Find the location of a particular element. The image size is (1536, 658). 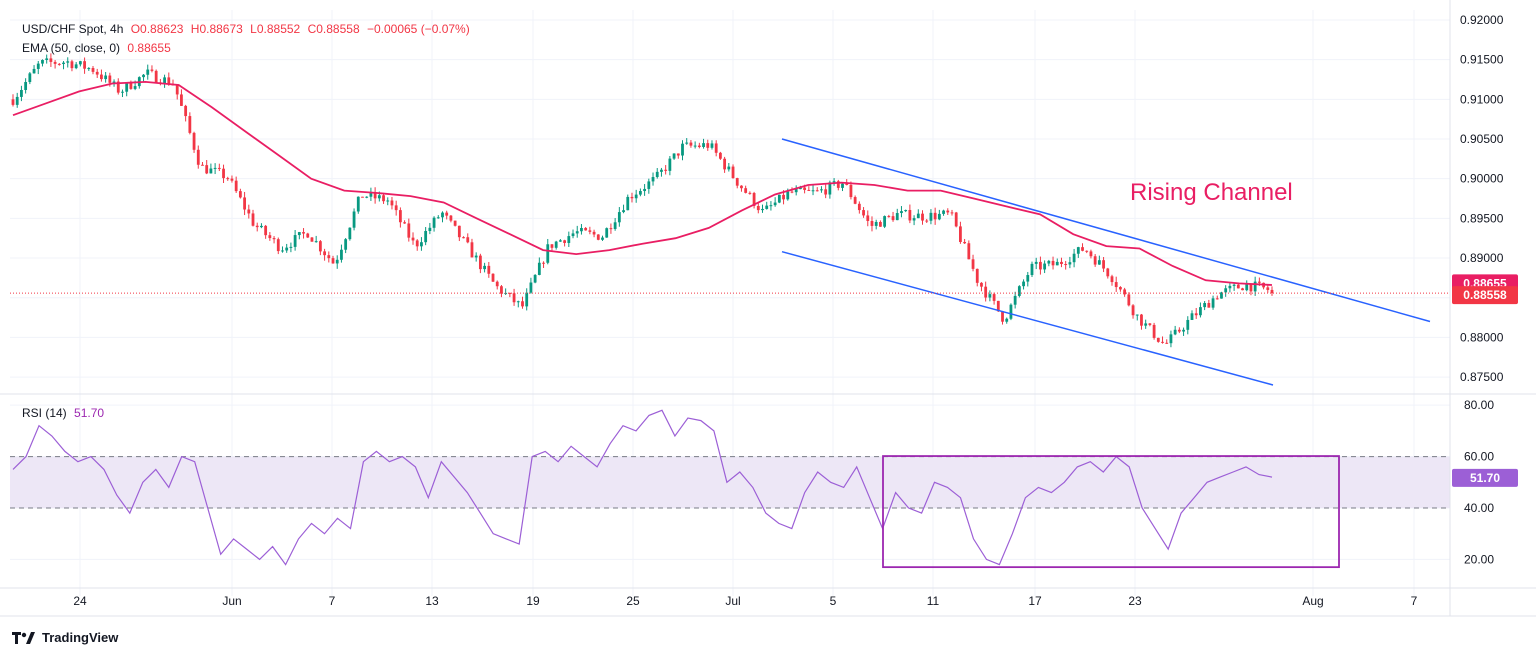

symbol-title: USD/CHF Spot, 4h is located at coordinates (73, 29).